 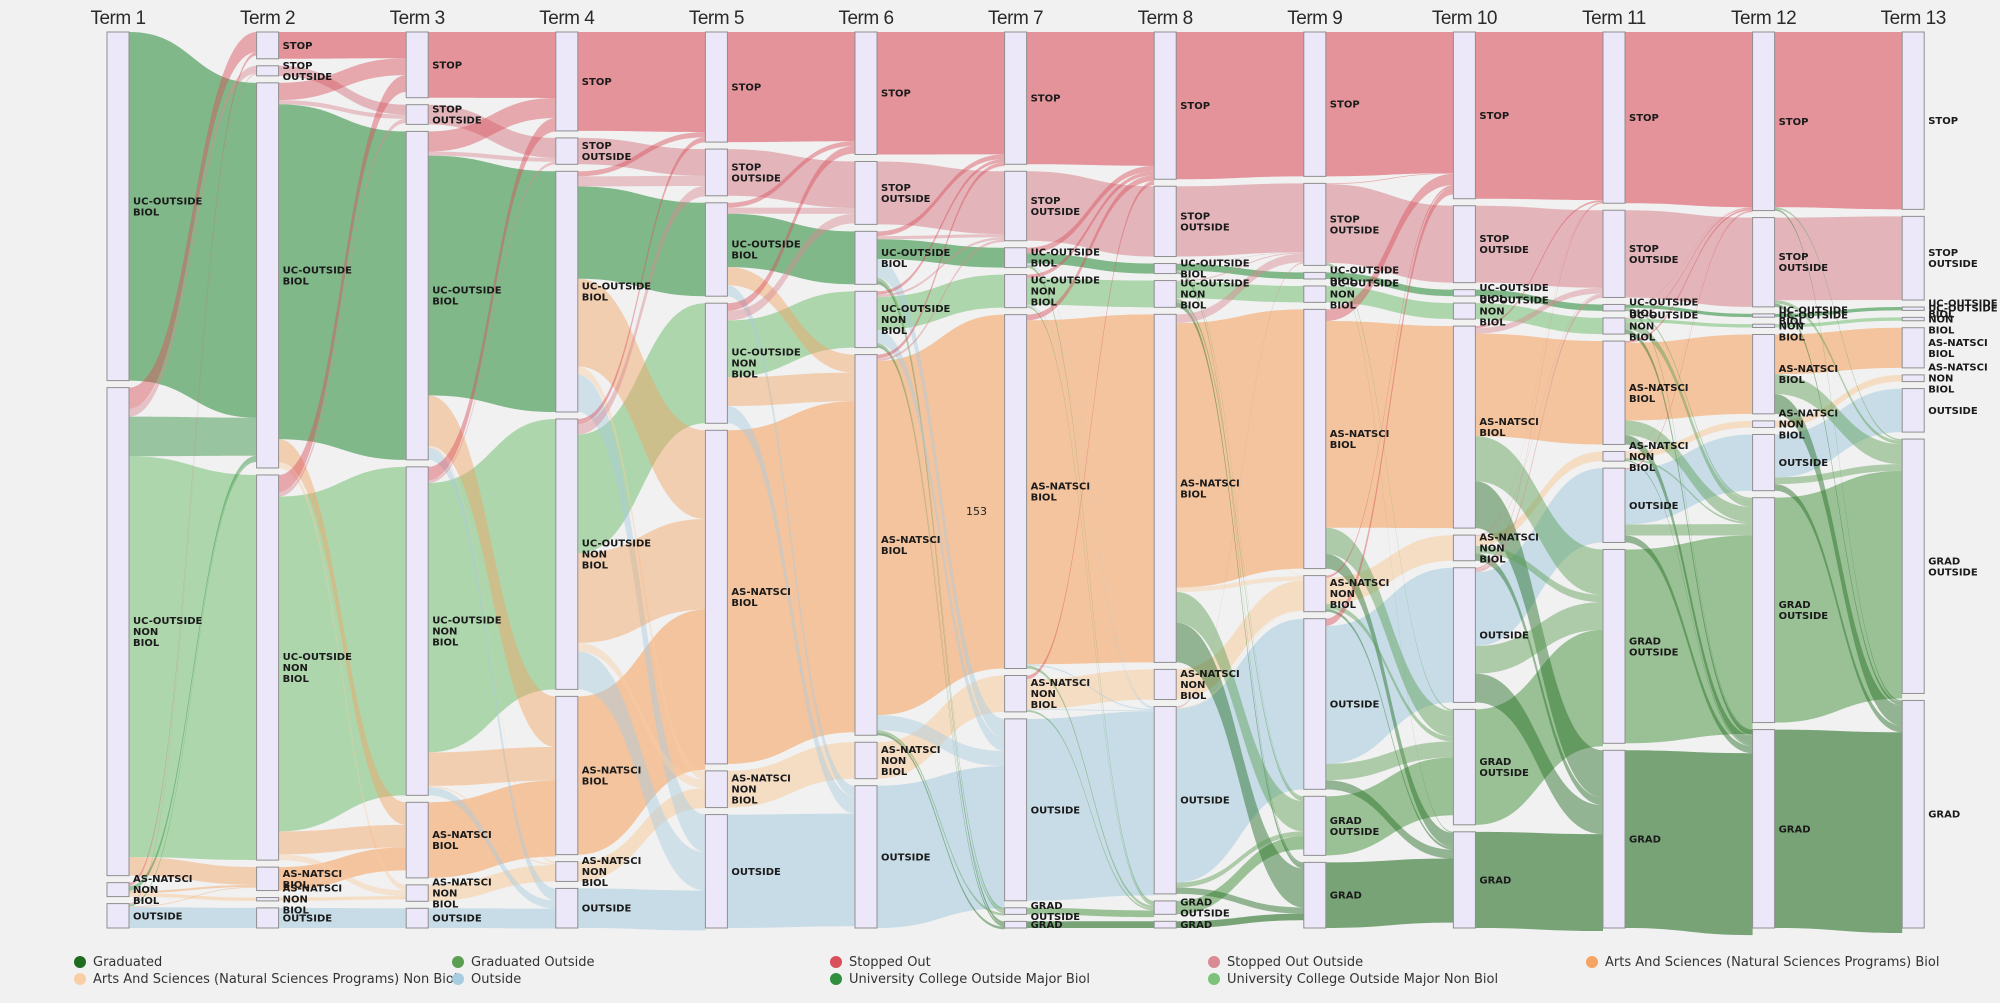 What do you see at coordinates (1838, 324) in the screenshot?
I see `flow-stop-to-grado` at bounding box center [1838, 324].